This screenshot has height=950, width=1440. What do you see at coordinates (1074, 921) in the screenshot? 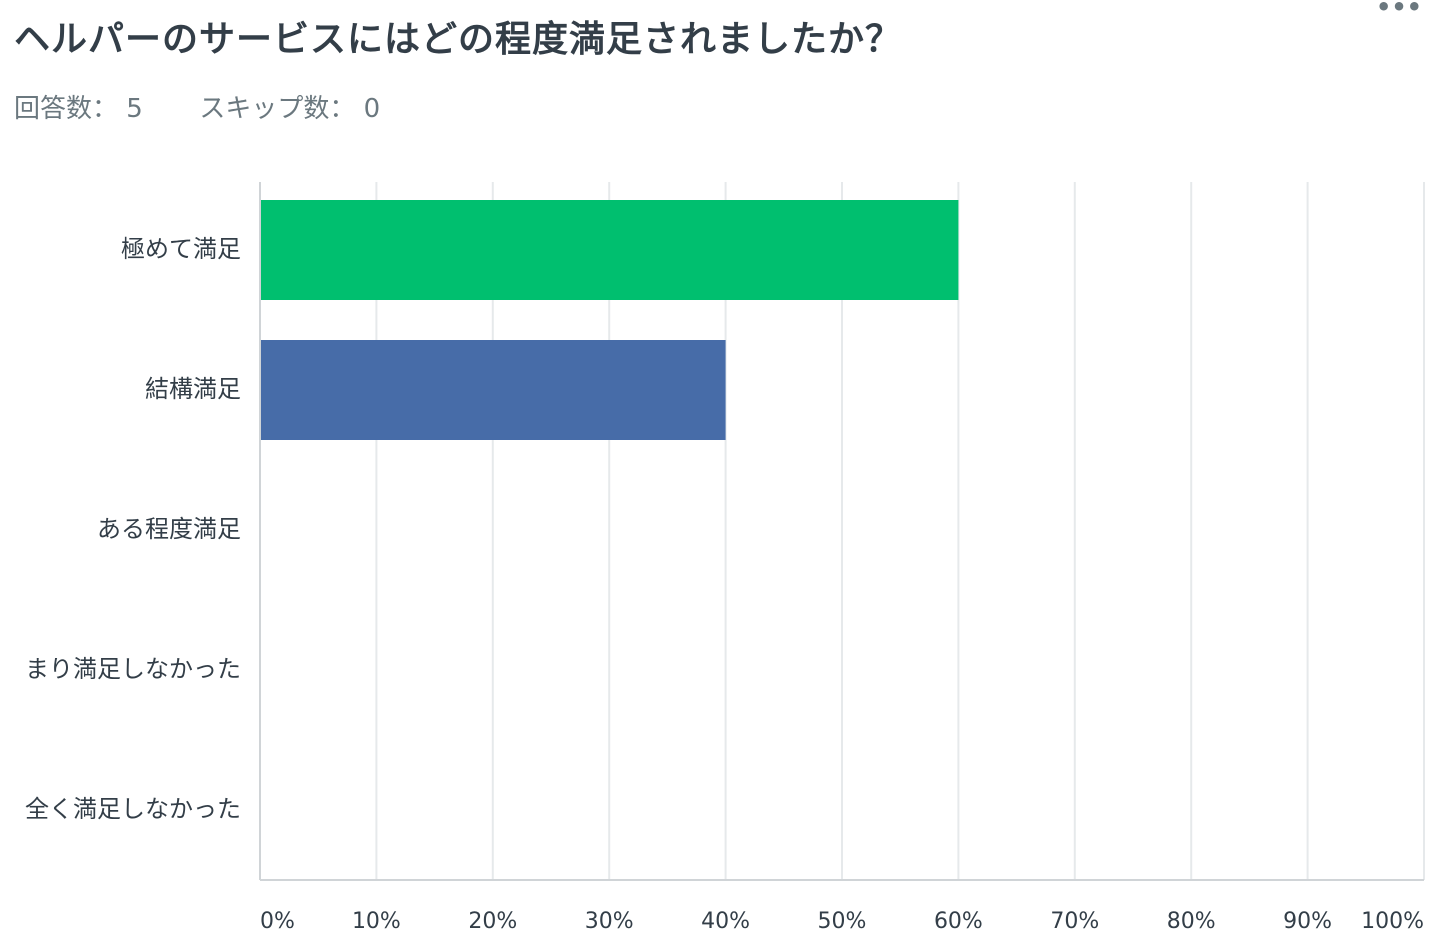
I see `tick-label-70: 70%` at bounding box center [1074, 921].